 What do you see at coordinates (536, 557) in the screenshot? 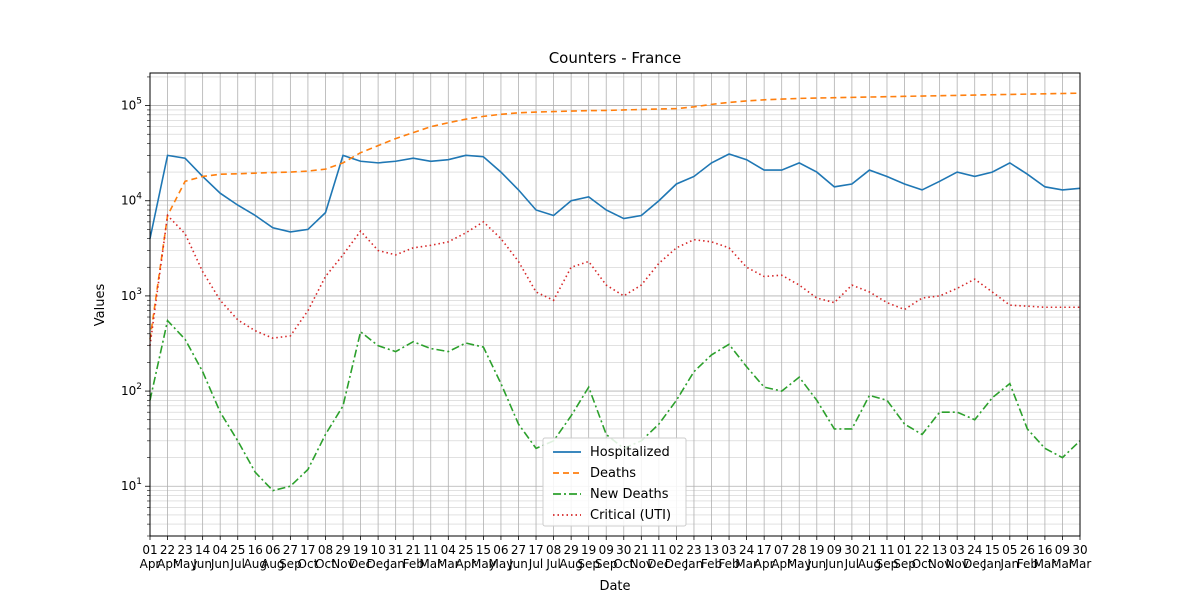
I see `x-tick-label: 17 Jul` at bounding box center [536, 557].